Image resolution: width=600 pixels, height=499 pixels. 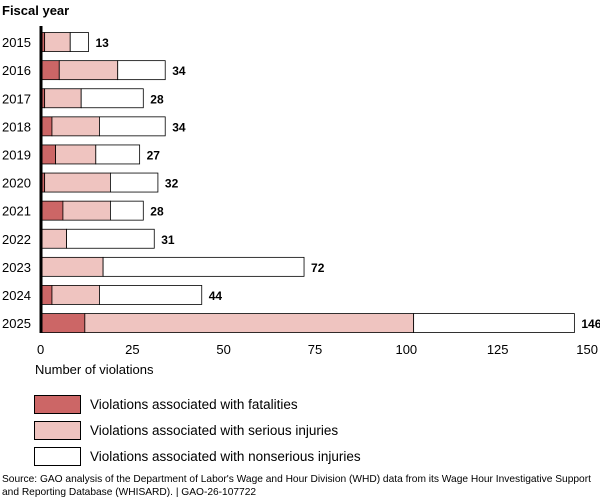 I want to click on bar-segment-nonserious-2021, so click(x=127, y=210).